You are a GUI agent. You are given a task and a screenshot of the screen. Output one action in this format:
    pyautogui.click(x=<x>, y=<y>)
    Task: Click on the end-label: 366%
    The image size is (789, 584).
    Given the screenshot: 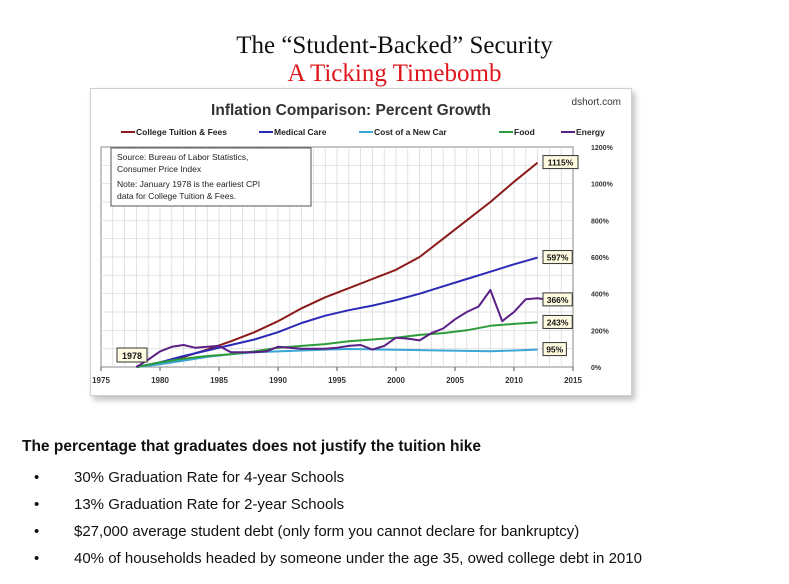 What is the action you would take?
    pyautogui.click(x=557, y=299)
    